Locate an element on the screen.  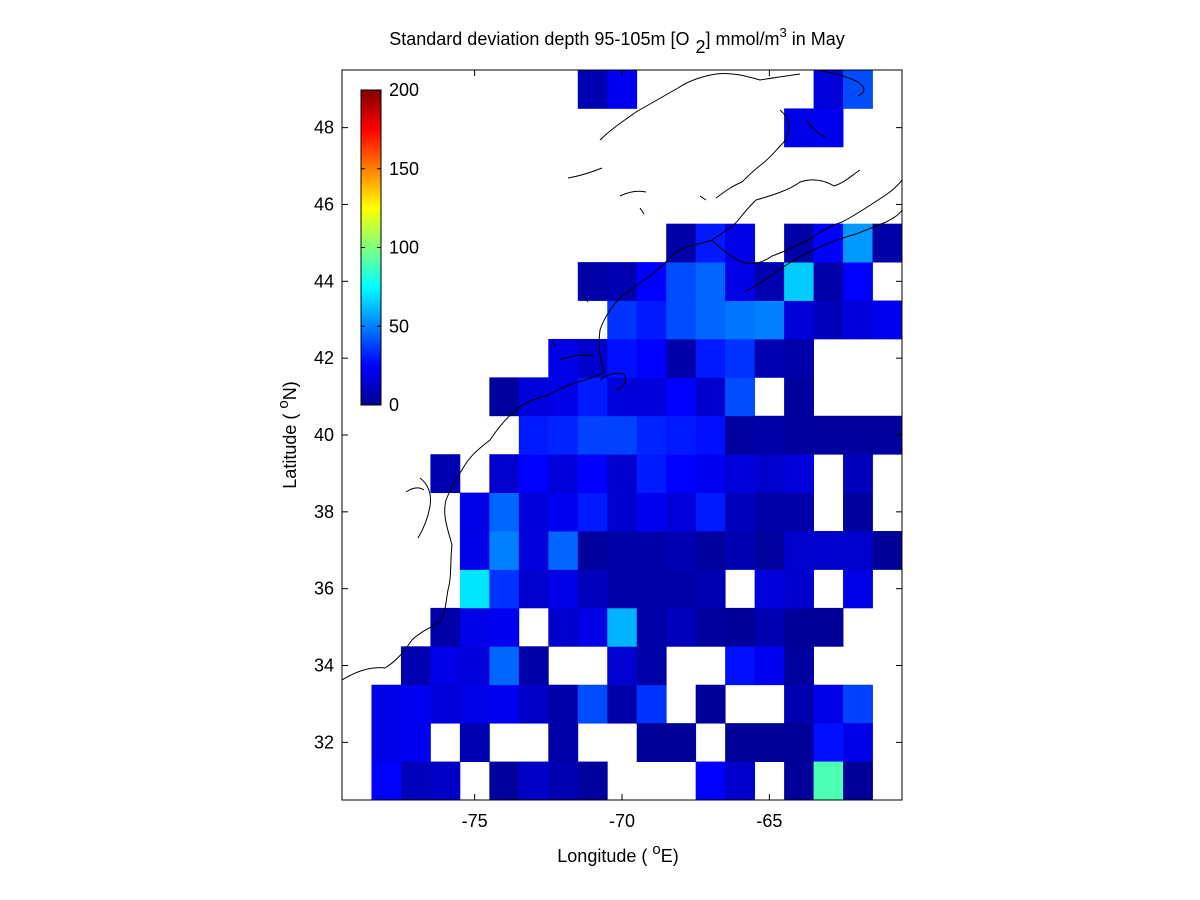
y-tick-label: 40 is located at coordinates (324, 435).